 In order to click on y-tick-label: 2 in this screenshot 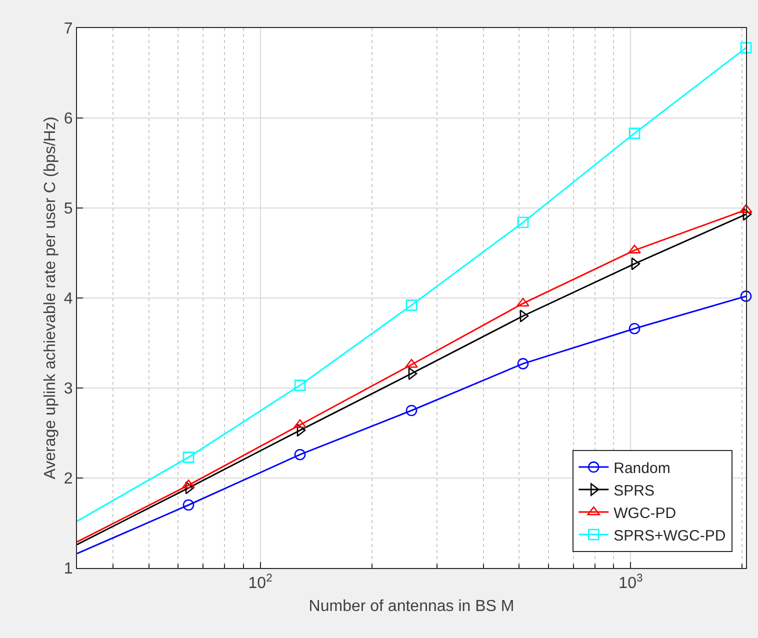, I will do `click(68, 479)`.